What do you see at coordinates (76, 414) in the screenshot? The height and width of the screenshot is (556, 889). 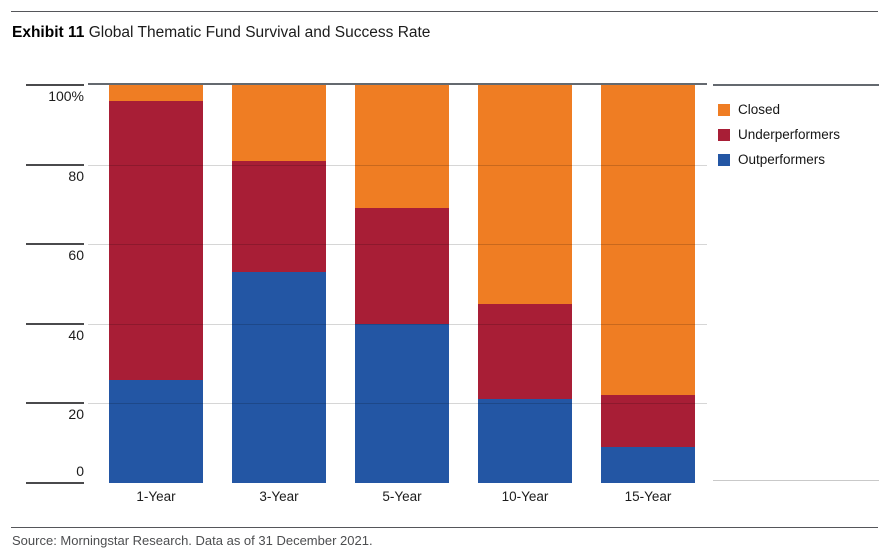 I see `y-axis-label-20: 20` at bounding box center [76, 414].